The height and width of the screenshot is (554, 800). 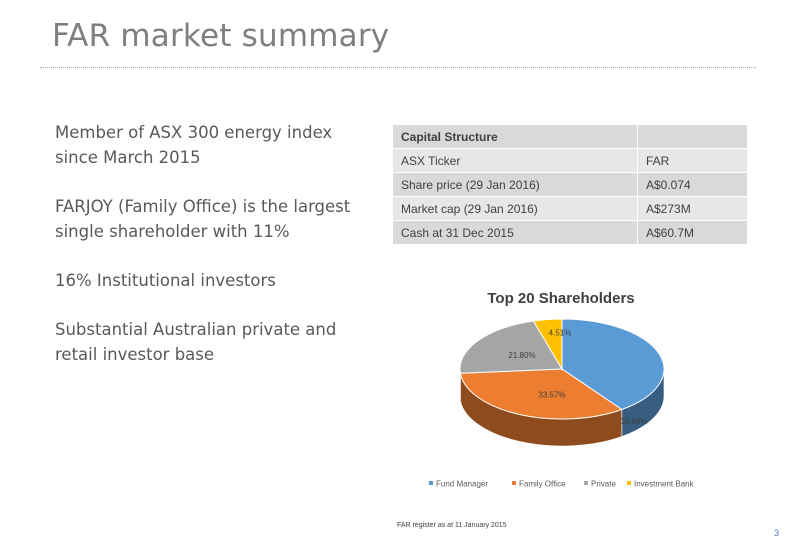 What do you see at coordinates (514, 483) in the screenshot?
I see `legend-swatch-family-office` at bounding box center [514, 483].